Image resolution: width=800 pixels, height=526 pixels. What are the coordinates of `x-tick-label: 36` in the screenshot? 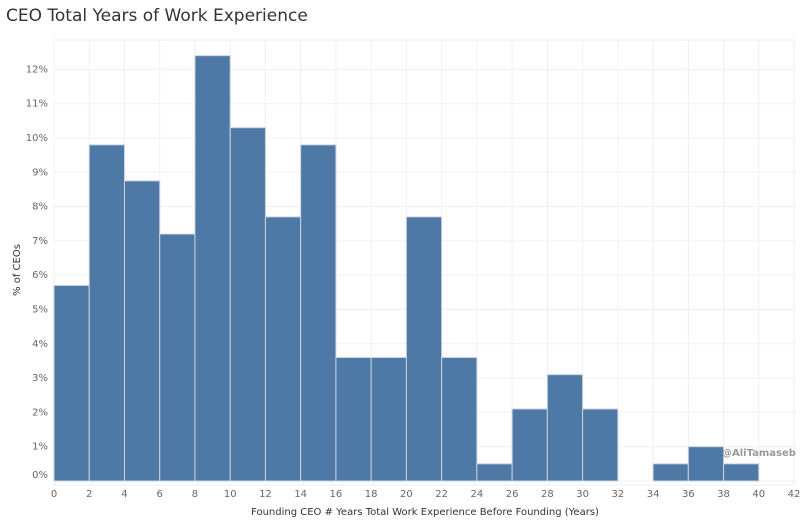 It's located at (688, 494).